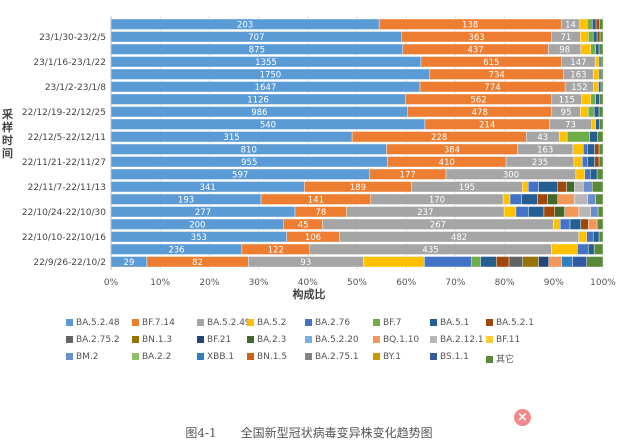  What do you see at coordinates (276, 251) in the screenshot?
I see `data-label: 122` at bounding box center [276, 251].